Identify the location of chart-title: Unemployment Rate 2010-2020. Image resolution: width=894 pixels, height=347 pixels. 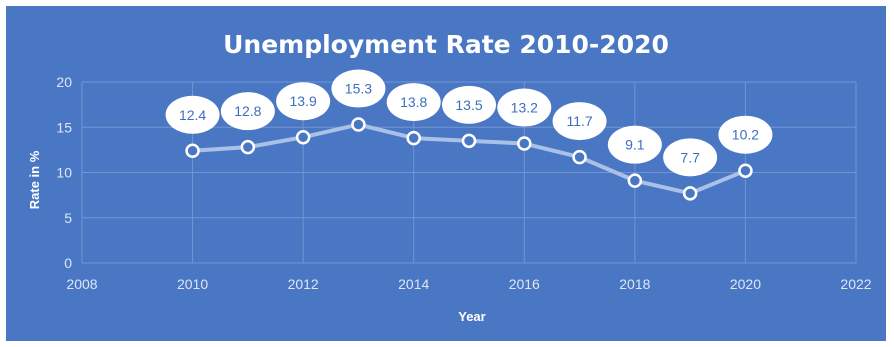
(446, 44).